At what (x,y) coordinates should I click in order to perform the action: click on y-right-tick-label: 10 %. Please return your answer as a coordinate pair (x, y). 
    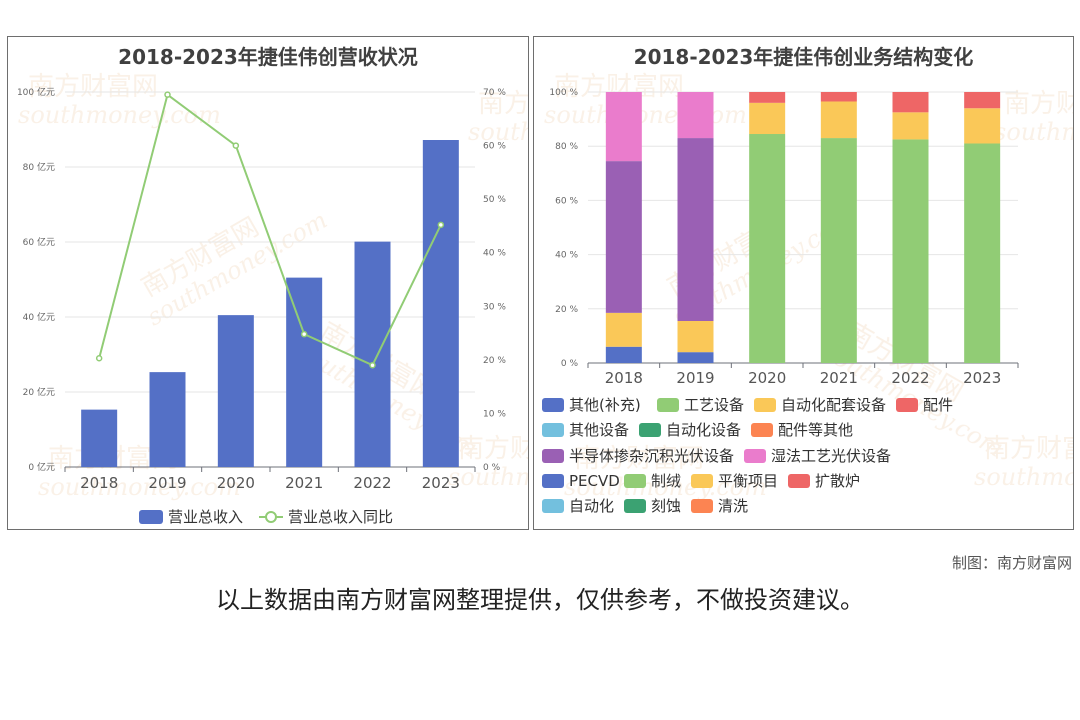
    Looking at the image, I should click on (494, 414).